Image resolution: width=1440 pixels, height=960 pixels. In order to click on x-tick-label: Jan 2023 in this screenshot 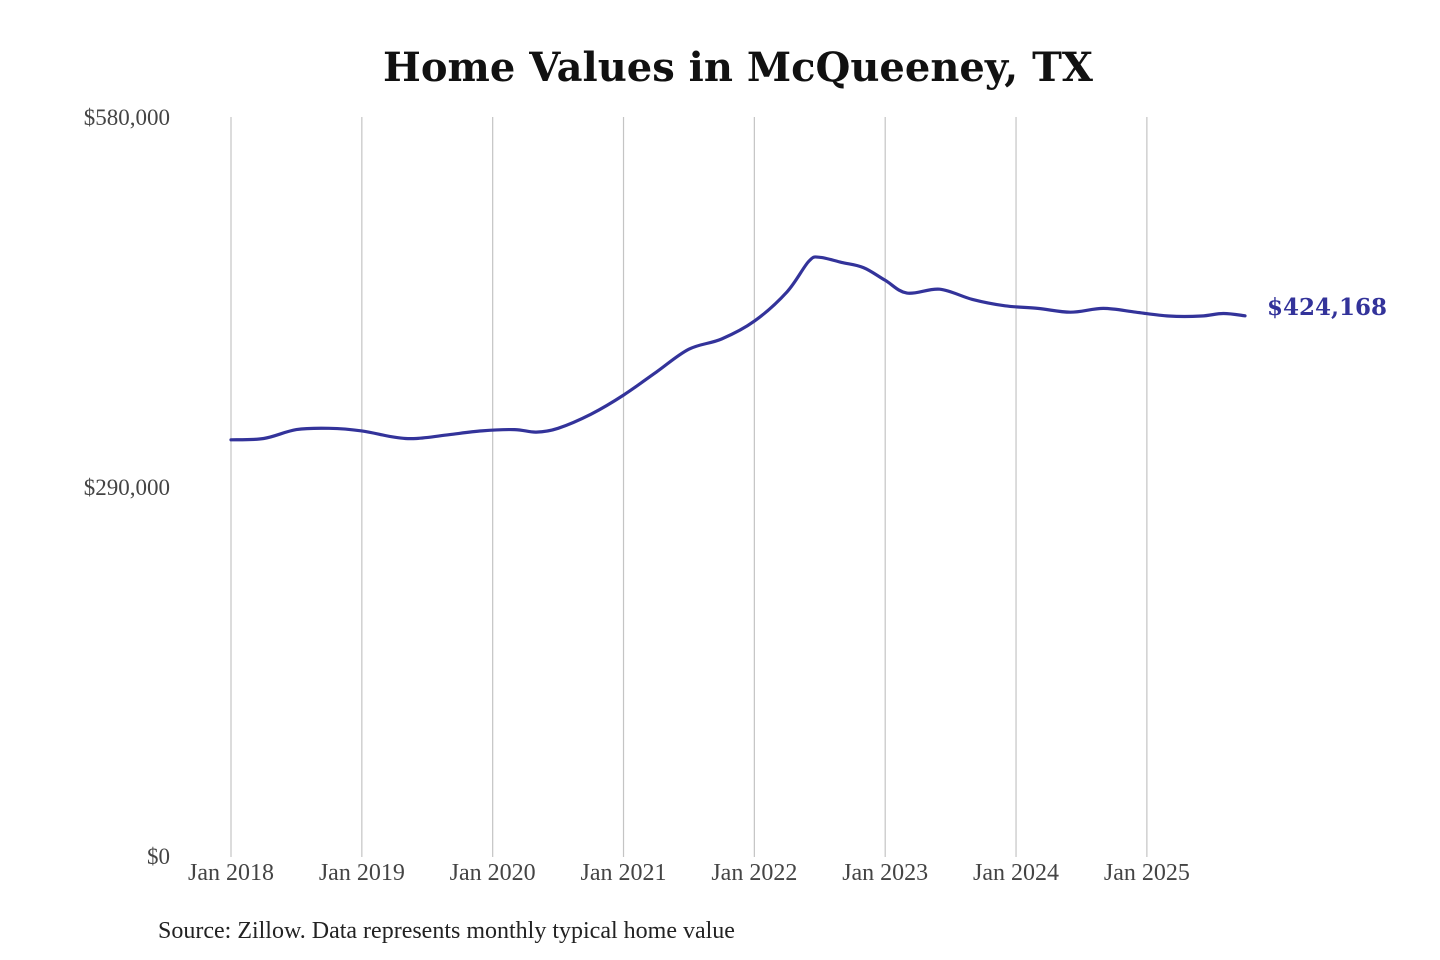, I will do `click(885, 873)`.